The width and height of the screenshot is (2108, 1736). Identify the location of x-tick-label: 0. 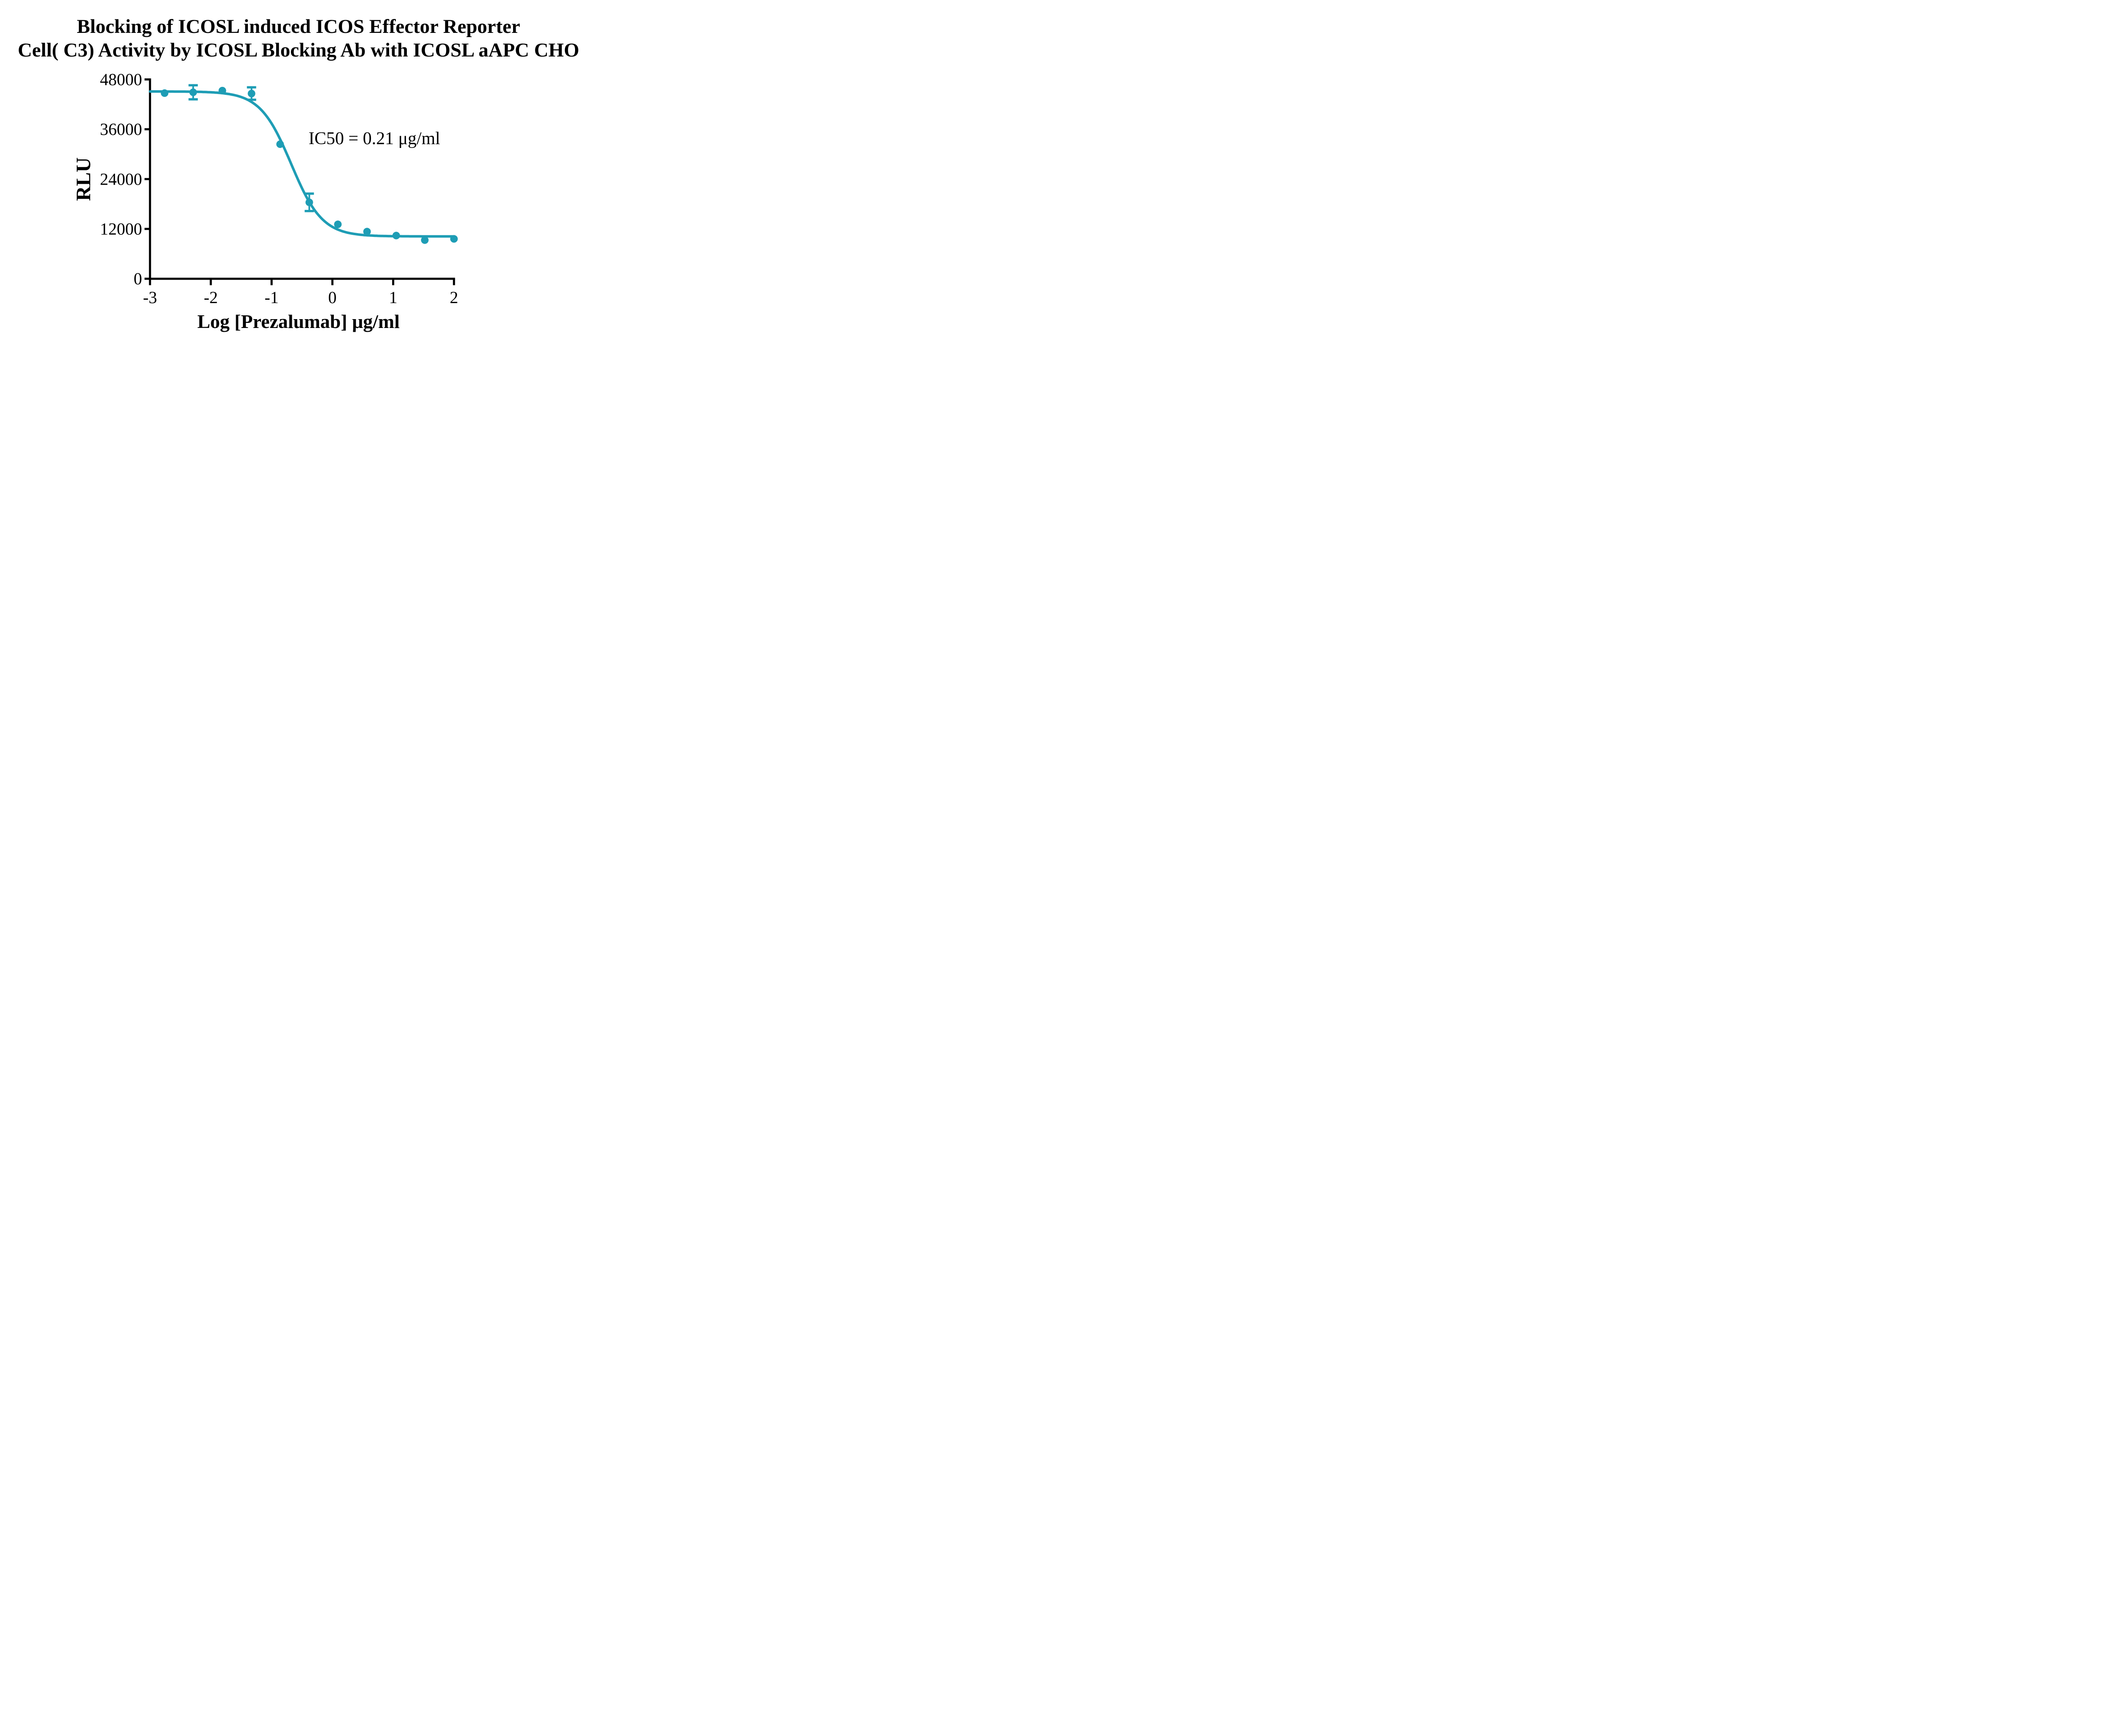
(332, 297).